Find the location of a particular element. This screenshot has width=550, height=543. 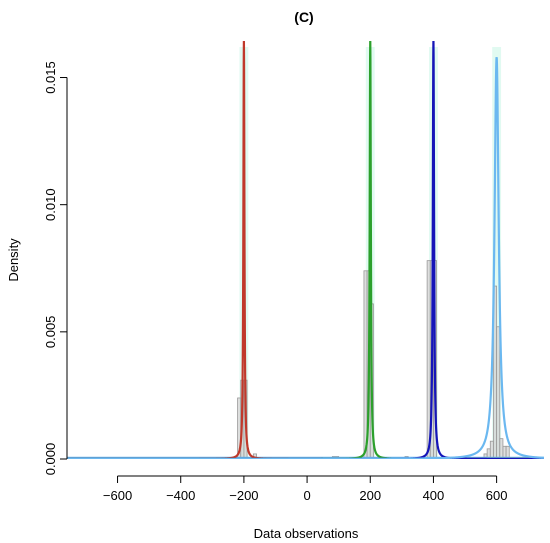

x-tick-label-7: 600 is located at coordinates (497, 495).